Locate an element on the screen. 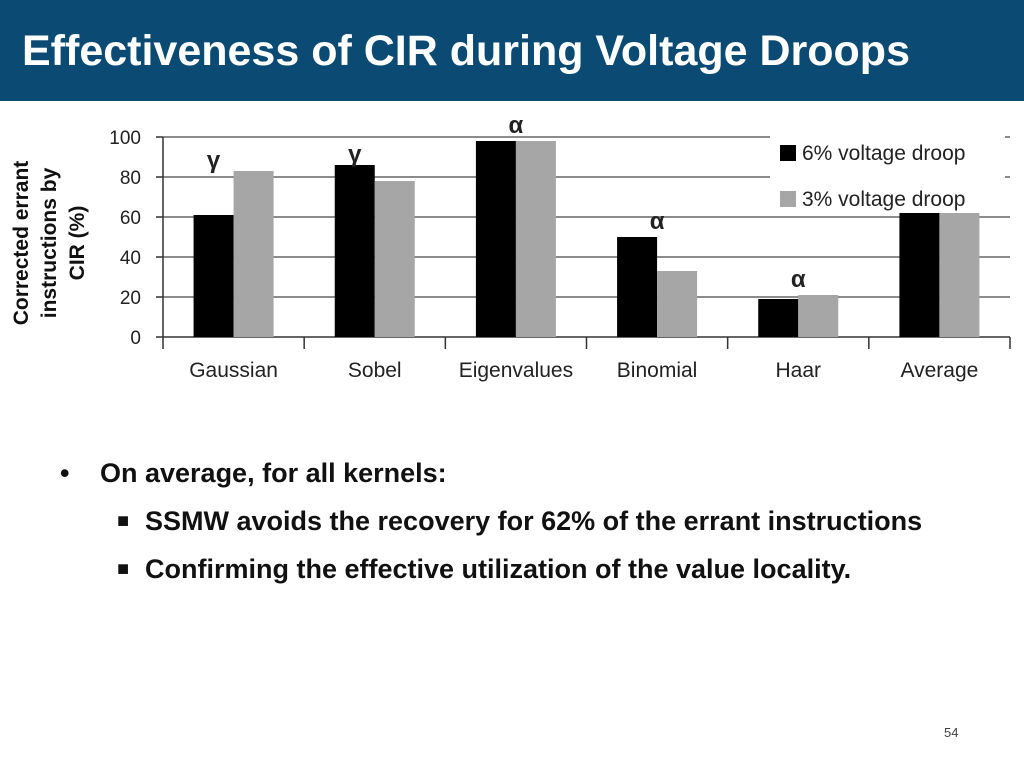 This screenshot has height=768, width=1024. x-tick-label: Average is located at coordinates (939, 370).